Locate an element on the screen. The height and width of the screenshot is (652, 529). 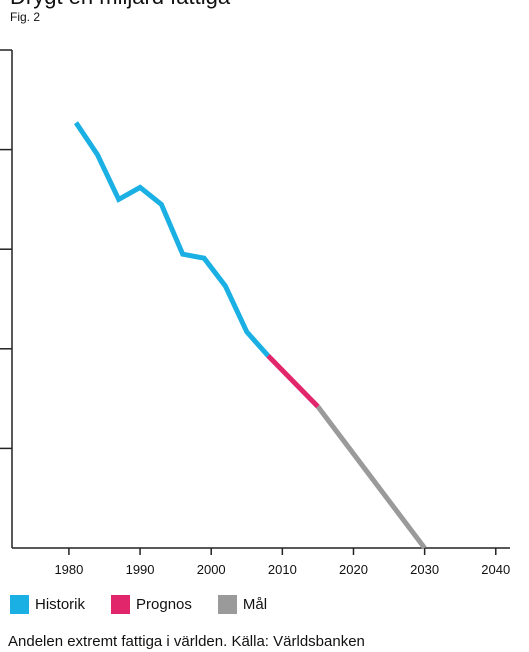
legend-swatch-mal is located at coordinates (227, 604).